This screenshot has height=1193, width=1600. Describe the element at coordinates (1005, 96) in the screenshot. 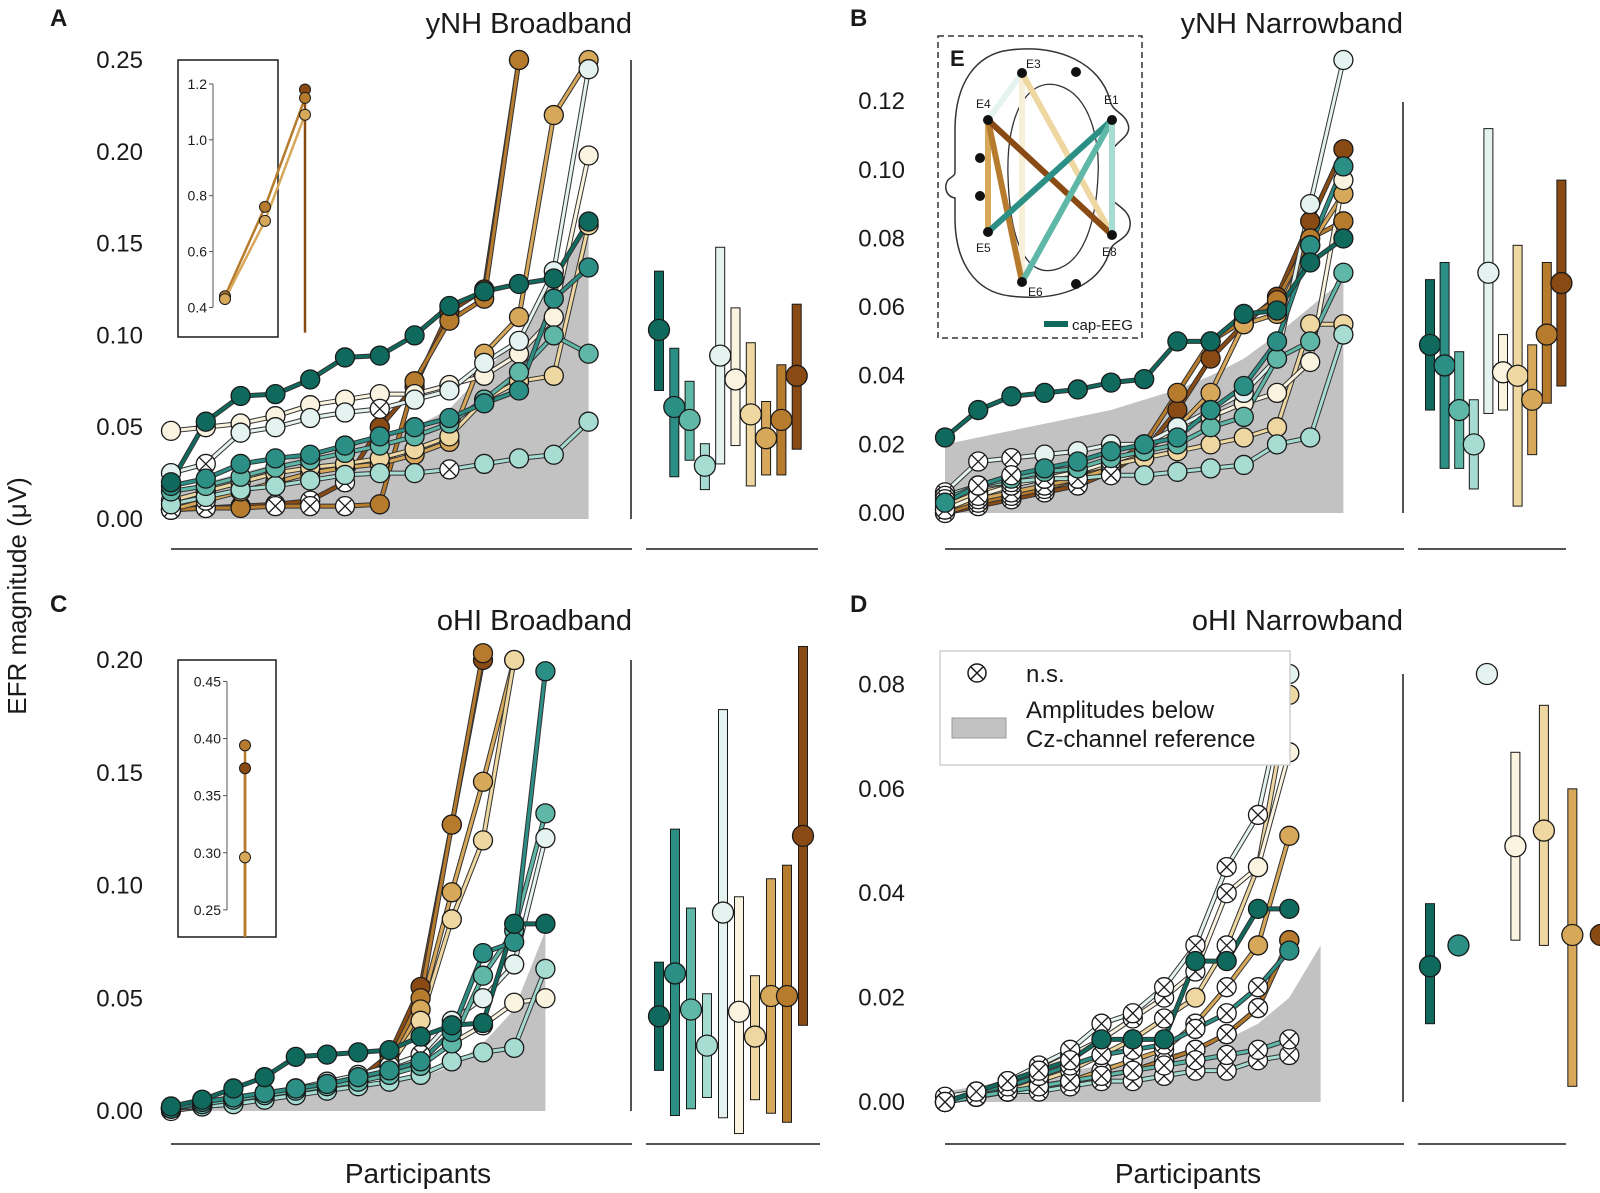

I see `montage-line` at that location.